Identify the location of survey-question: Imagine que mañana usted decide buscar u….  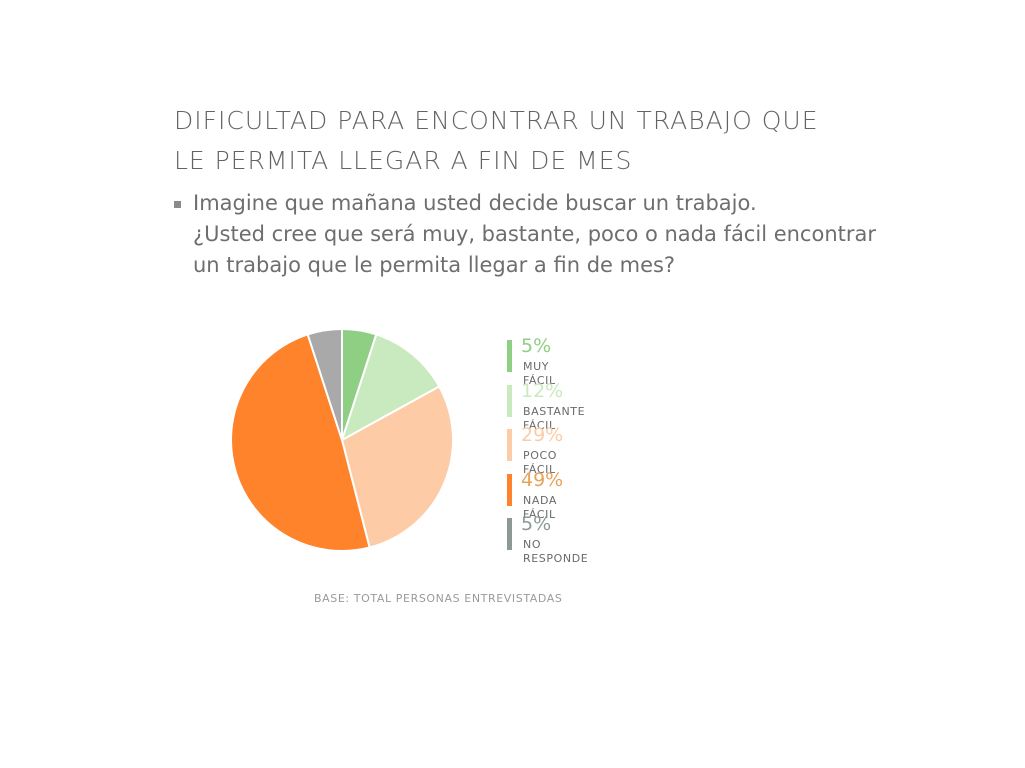
(554, 234).